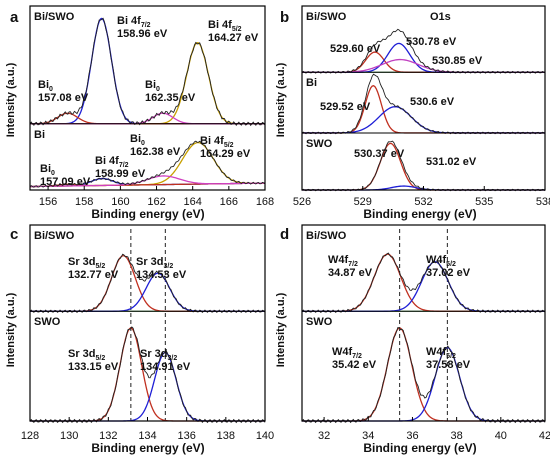  What do you see at coordinates (423, 202) in the screenshot?
I see `x-tick-label-b-2: 532` at bounding box center [423, 202].